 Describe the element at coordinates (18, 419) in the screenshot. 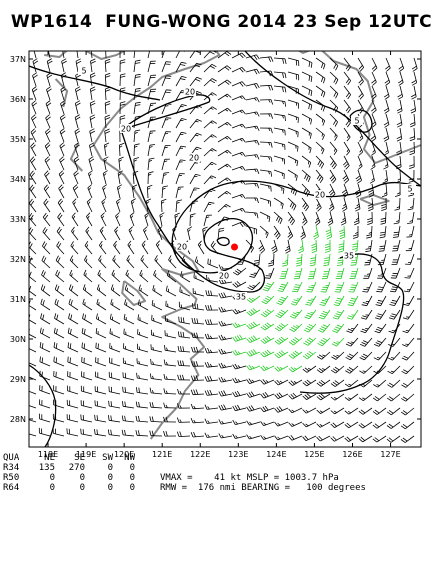

I see `lat-label: 28N` at that location.